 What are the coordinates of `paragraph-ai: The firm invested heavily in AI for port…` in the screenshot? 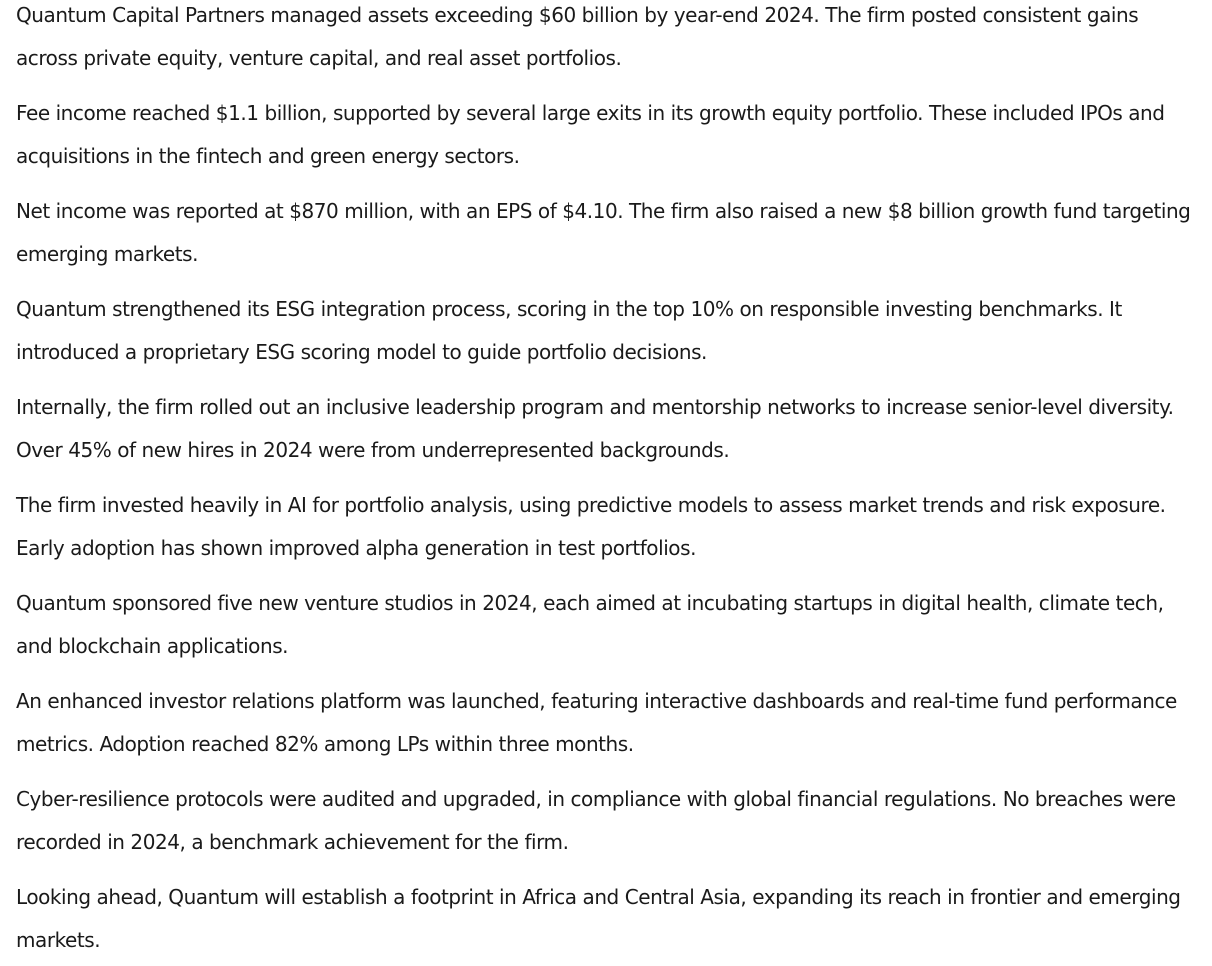 It's located at (591, 526).